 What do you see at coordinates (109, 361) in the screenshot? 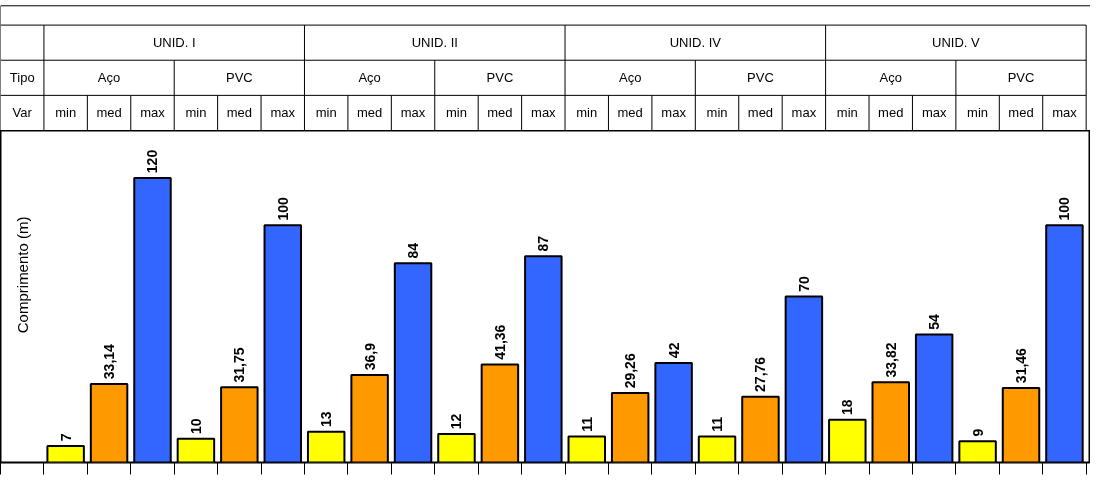
I see `data-label: 33,14` at bounding box center [109, 361].